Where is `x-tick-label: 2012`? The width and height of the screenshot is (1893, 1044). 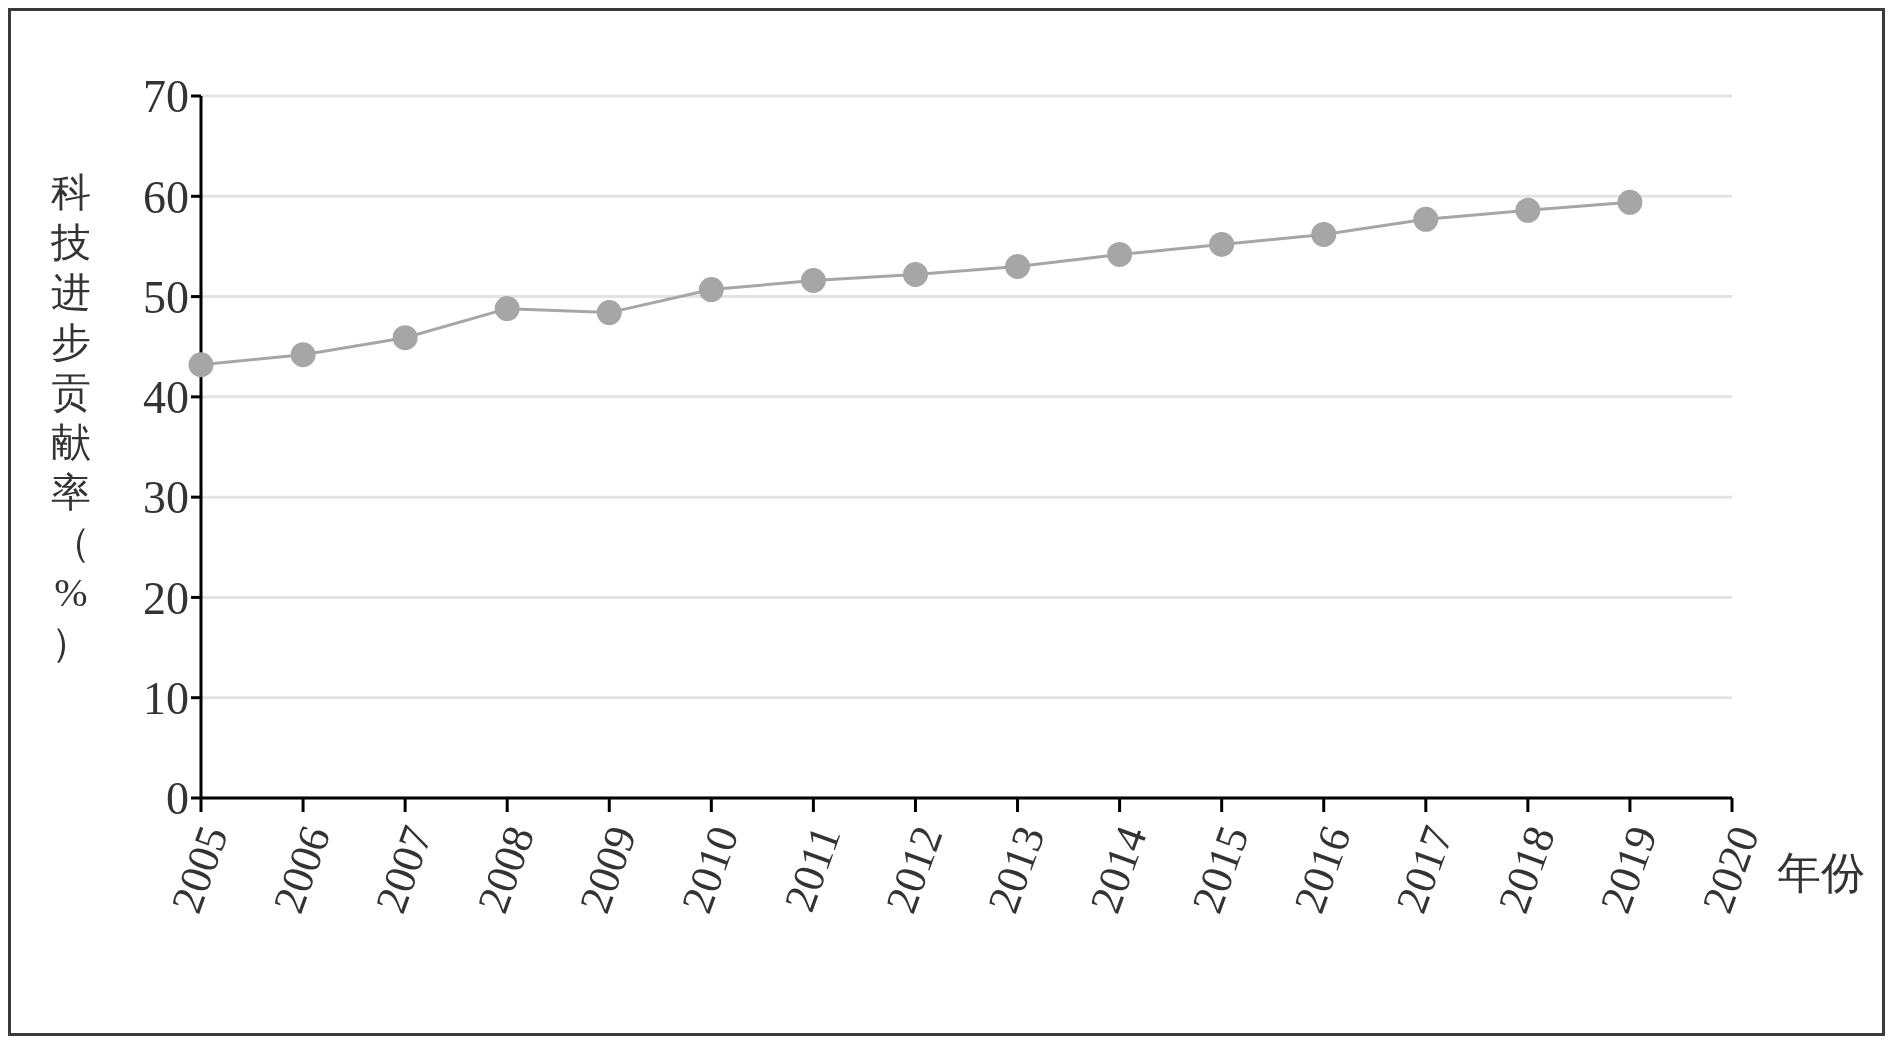 x-tick-label: 2012 is located at coordinates (914, 869).